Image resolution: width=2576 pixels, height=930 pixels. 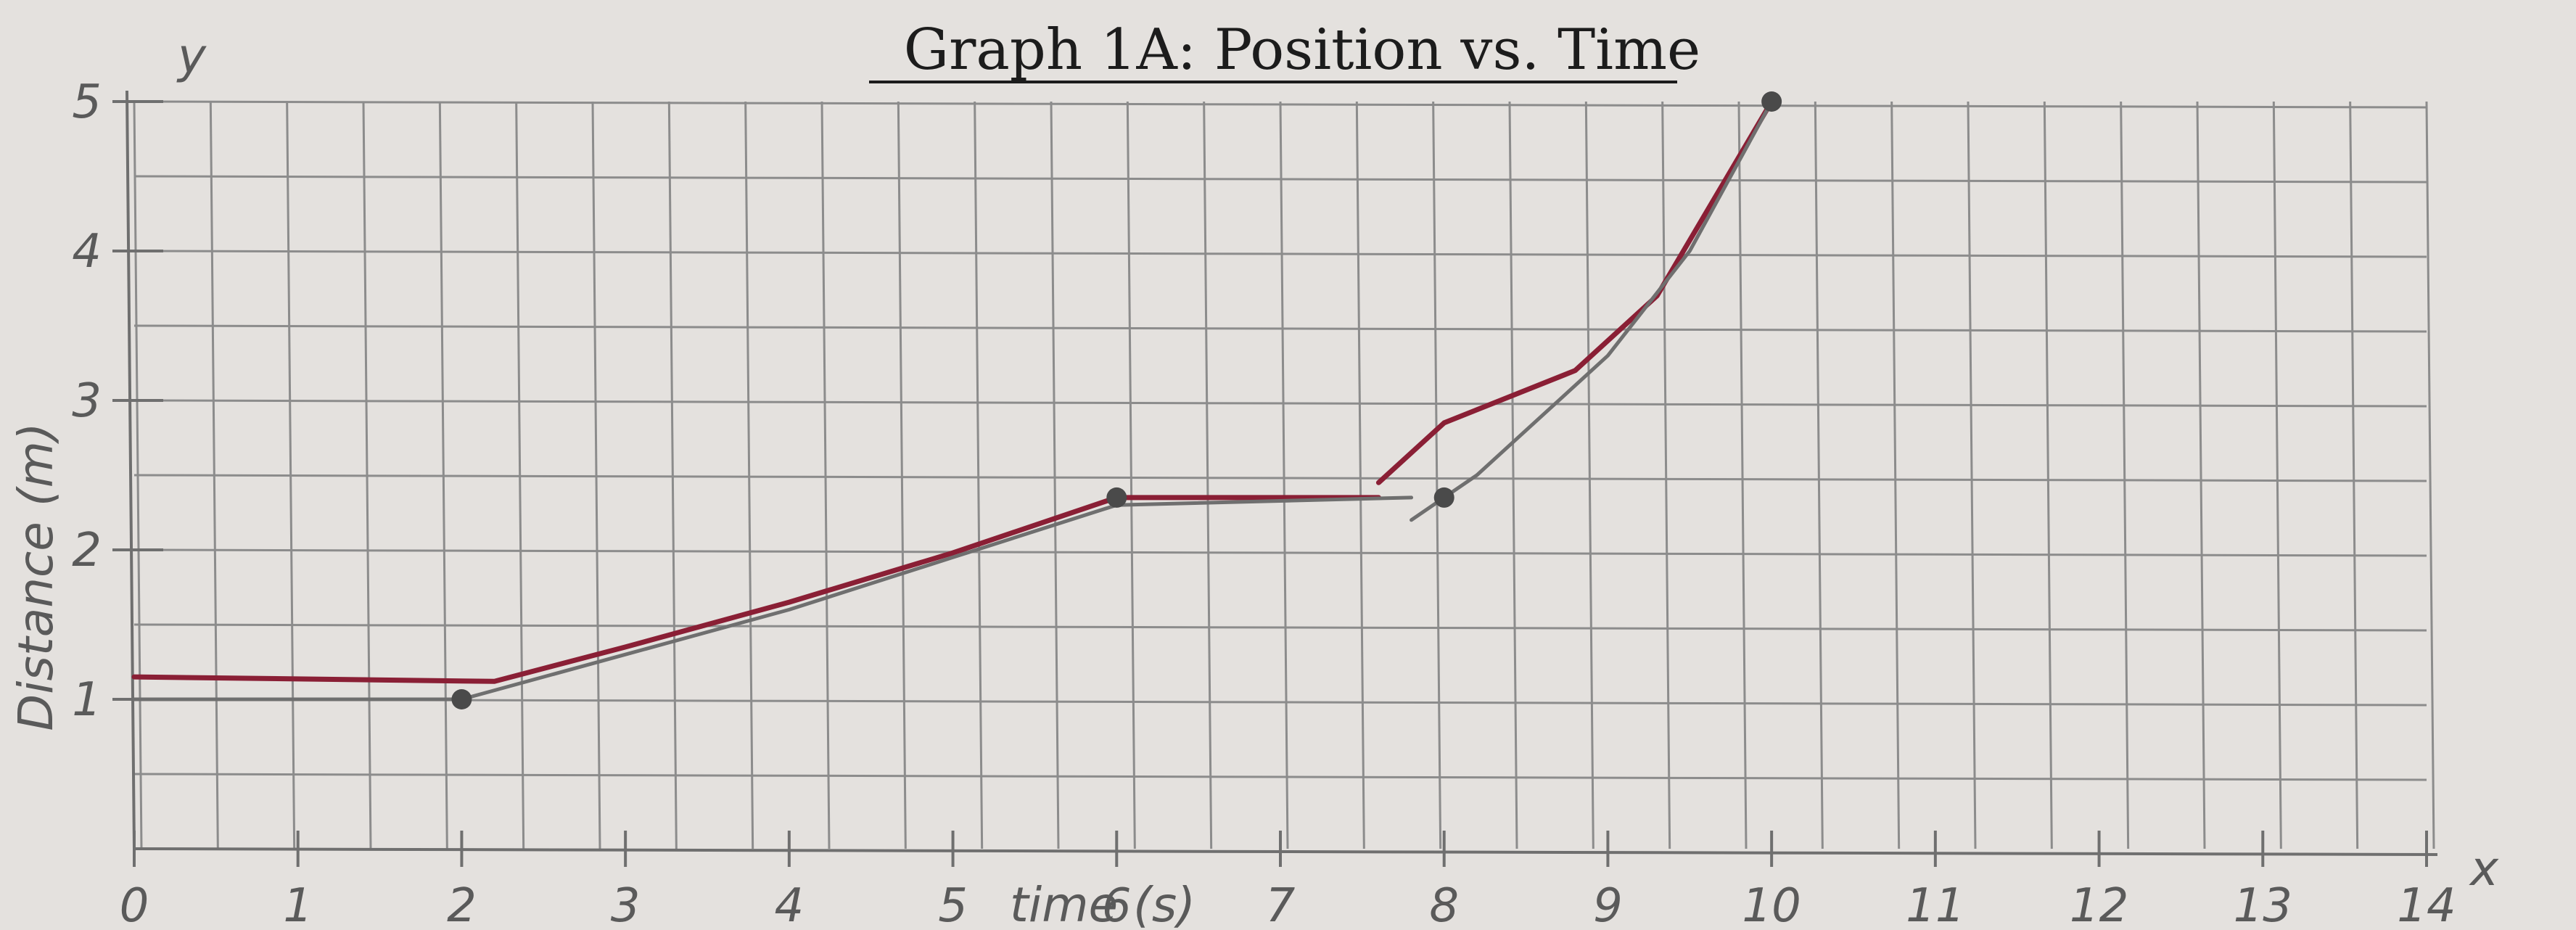 What do you see at coordinates (87, 700) in the screenshot?
I see `y-tick-label: 1` at bounding box center [87, 700].